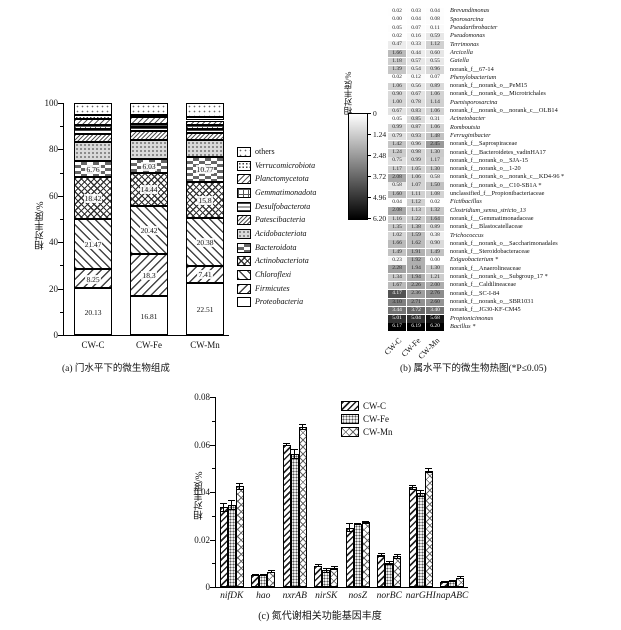 The height and width of the screenshot is (630, 621). I want to click on heatmap-row-label: Trichococcus, so click(467, 235).